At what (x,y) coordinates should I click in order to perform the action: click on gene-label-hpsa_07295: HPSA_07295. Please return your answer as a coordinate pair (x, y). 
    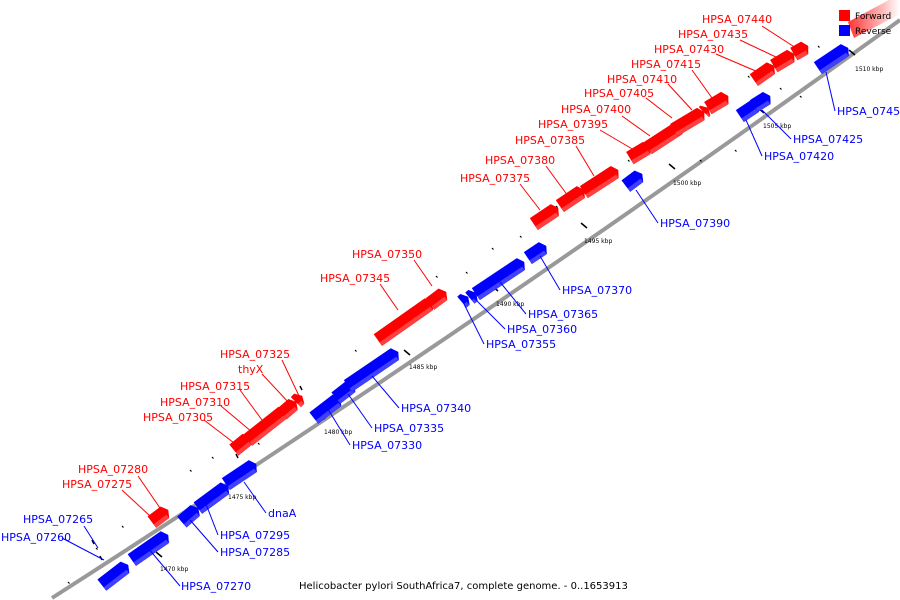
    Looking at the image, I should click on (255, 535).